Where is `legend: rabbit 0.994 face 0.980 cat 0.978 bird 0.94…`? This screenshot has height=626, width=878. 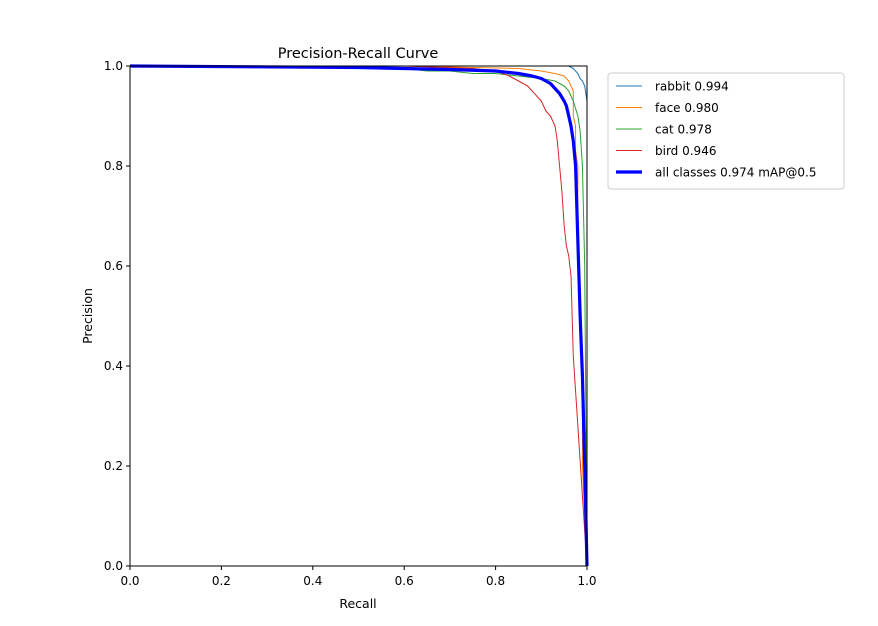
legend: rabbit 0.994 face 0.980 cat 0.978 bird 0.94… is located at coordinates (726, 131).